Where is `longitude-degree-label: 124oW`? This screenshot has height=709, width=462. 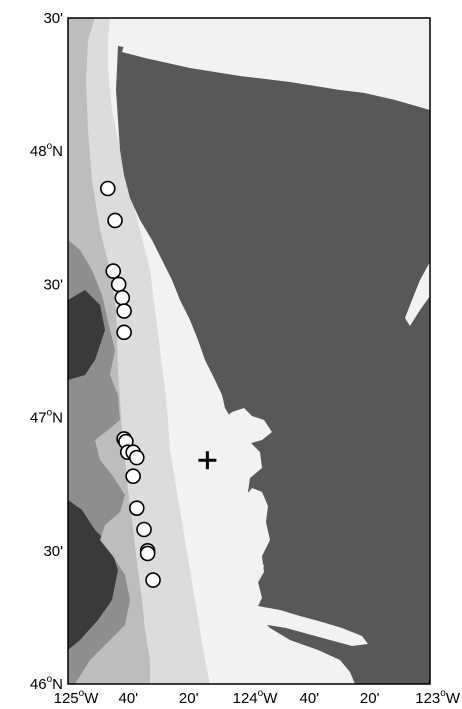
longitude-degree-label: 124oW is located at coordinates (256, 697).